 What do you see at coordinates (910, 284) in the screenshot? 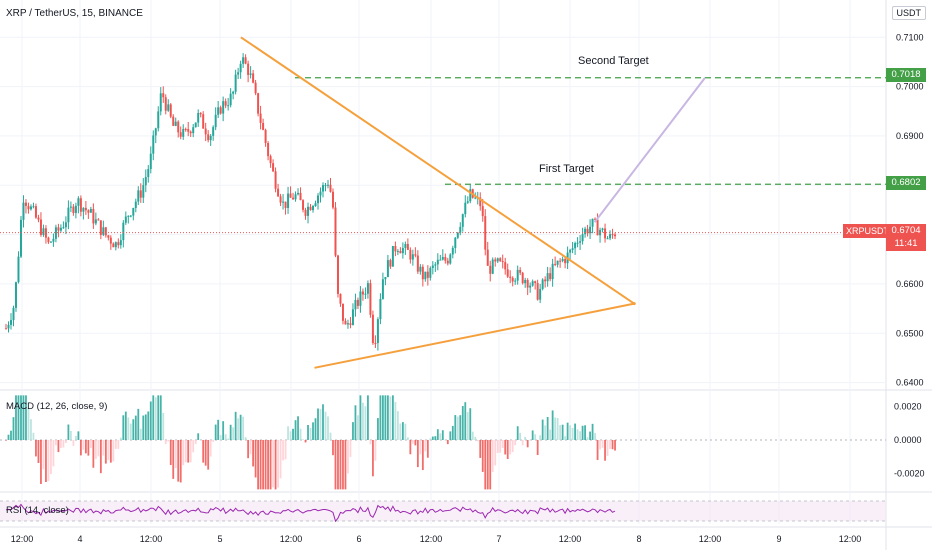
I see `price-tick-label: 0.6600` at bounding box center [910, 284].